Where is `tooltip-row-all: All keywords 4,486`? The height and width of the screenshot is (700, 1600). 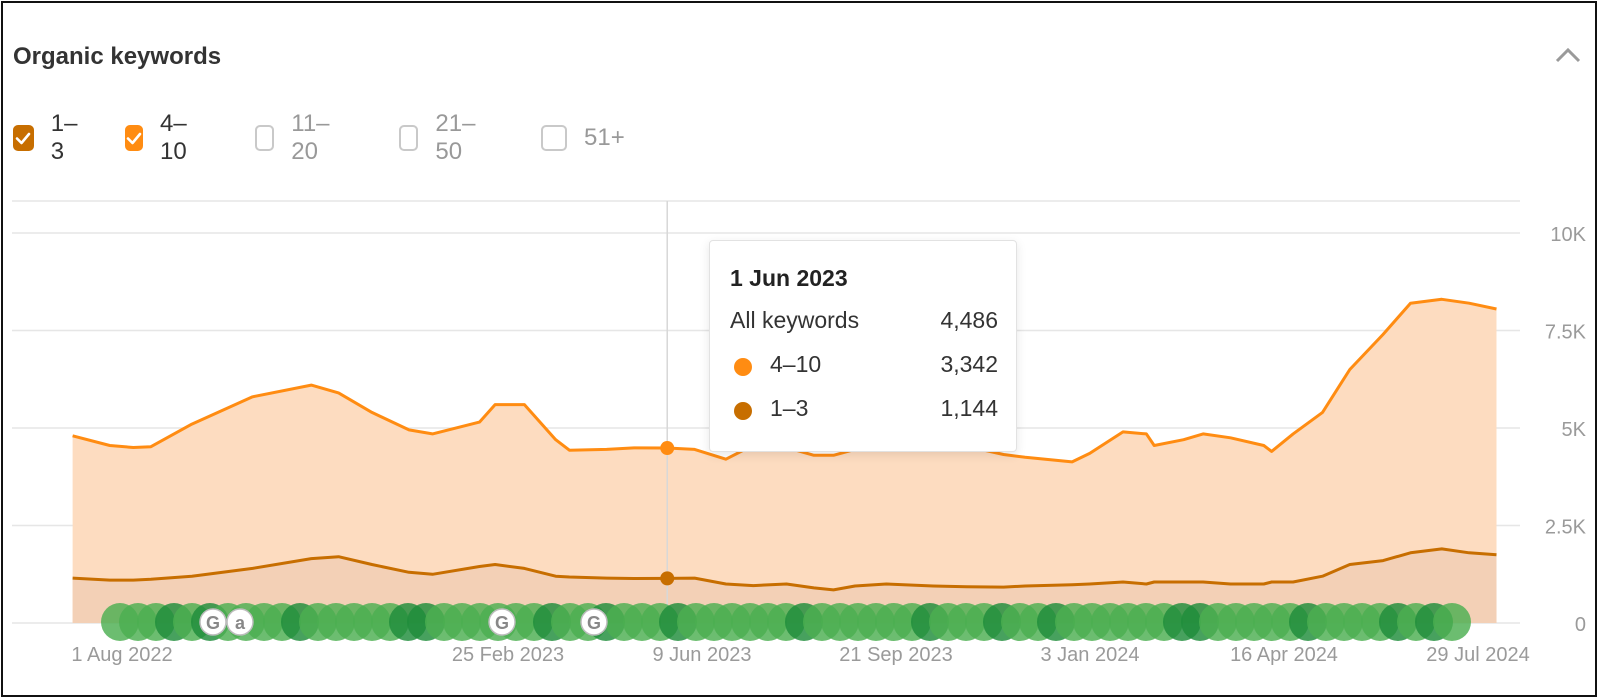
tooltip-row-all: All keywords 4,486 is located at coordinates (864, 320).